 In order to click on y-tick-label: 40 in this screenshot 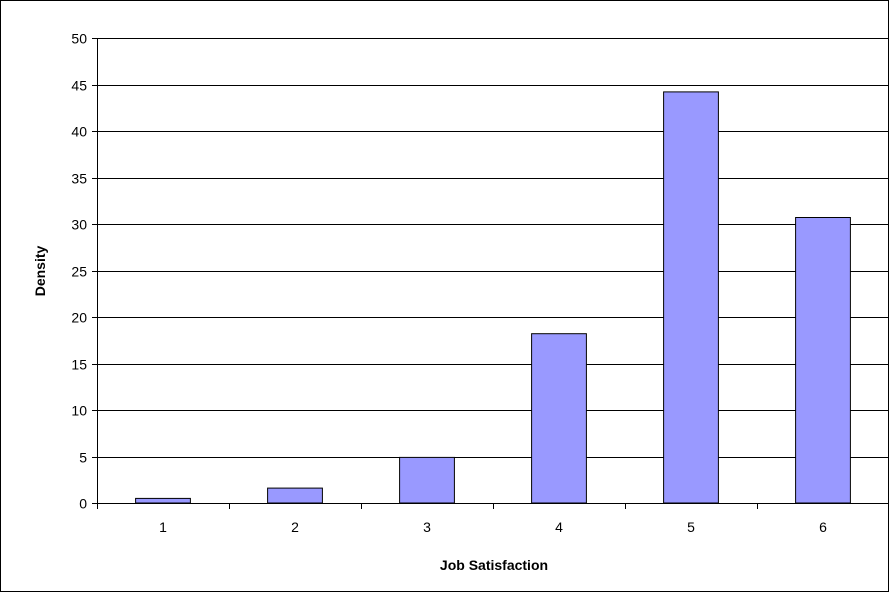, I will do `click(79, 132)`.